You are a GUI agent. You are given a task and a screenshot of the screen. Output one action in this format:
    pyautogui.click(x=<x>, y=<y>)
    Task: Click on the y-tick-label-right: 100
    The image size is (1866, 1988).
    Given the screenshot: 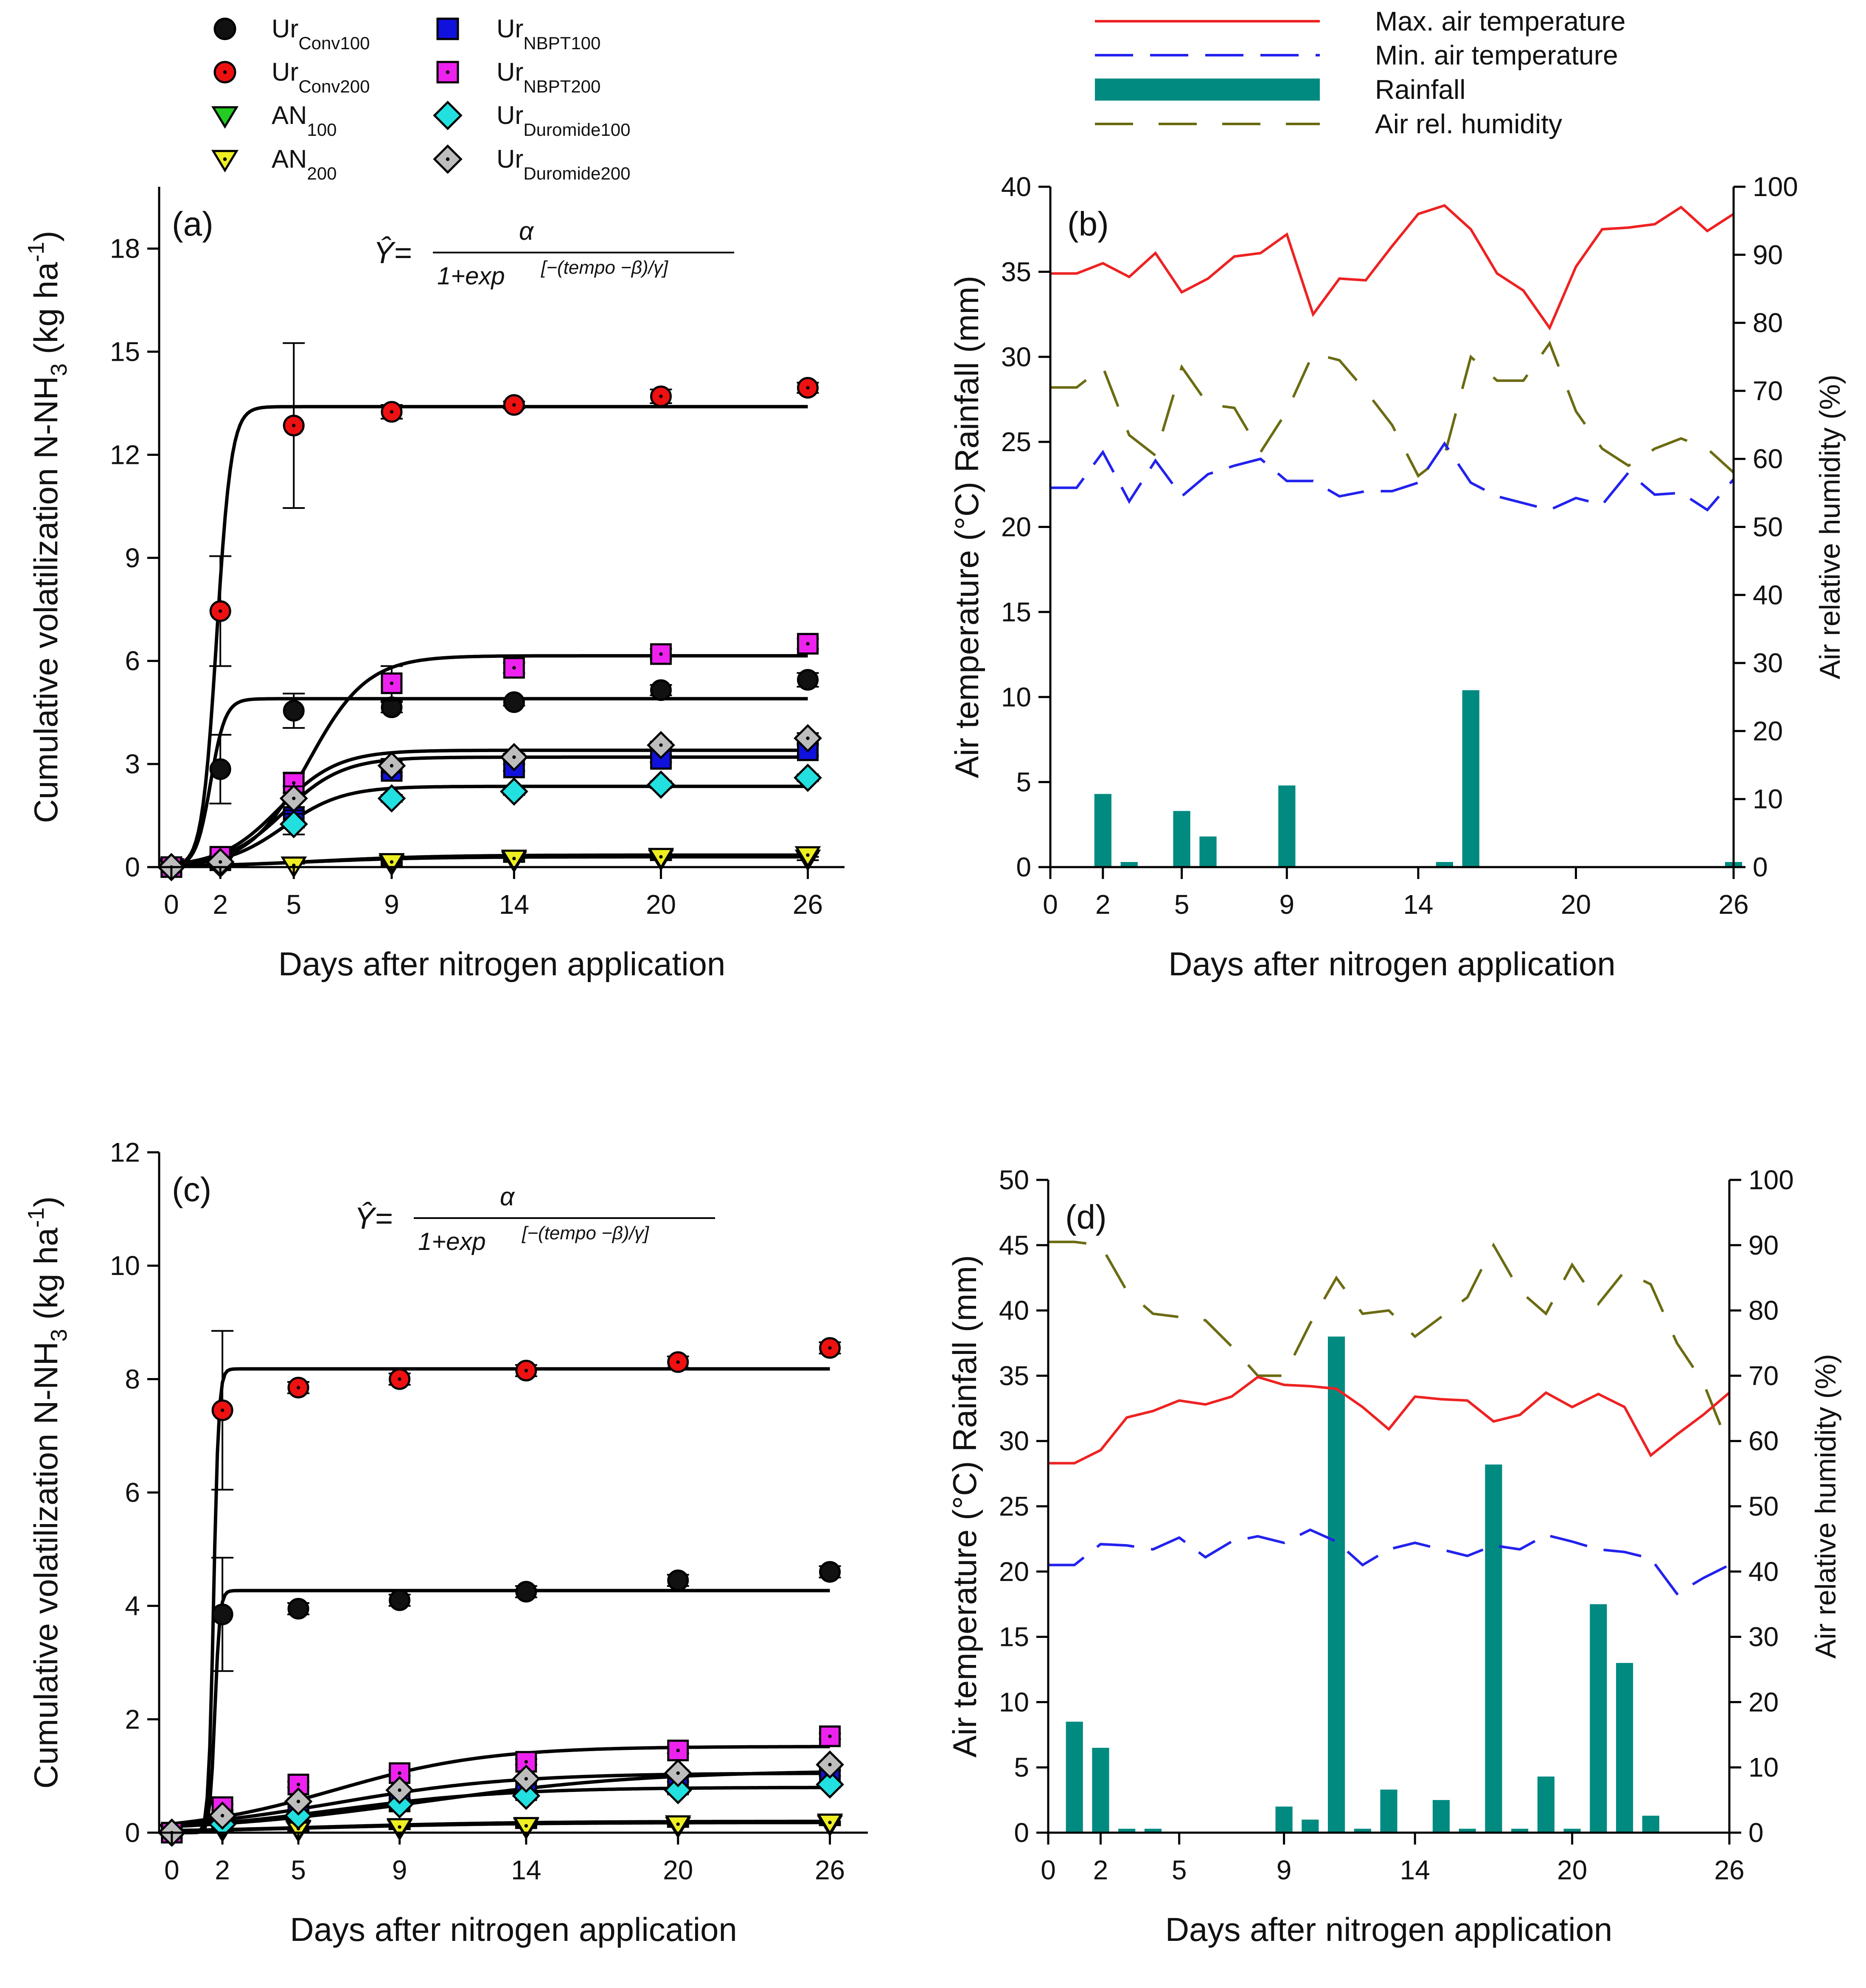 What is the action you would take?
    pyautogui.click(x=1775, y=186)
    